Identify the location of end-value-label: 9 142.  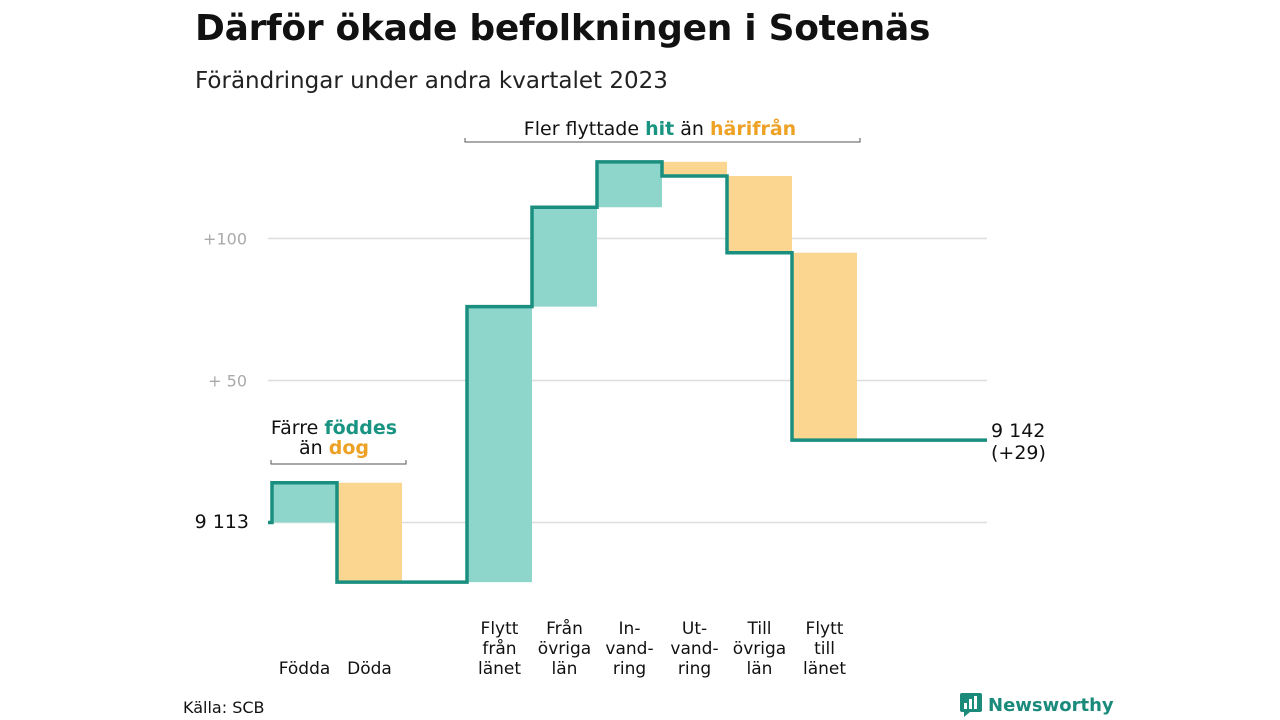
(1018, 431).